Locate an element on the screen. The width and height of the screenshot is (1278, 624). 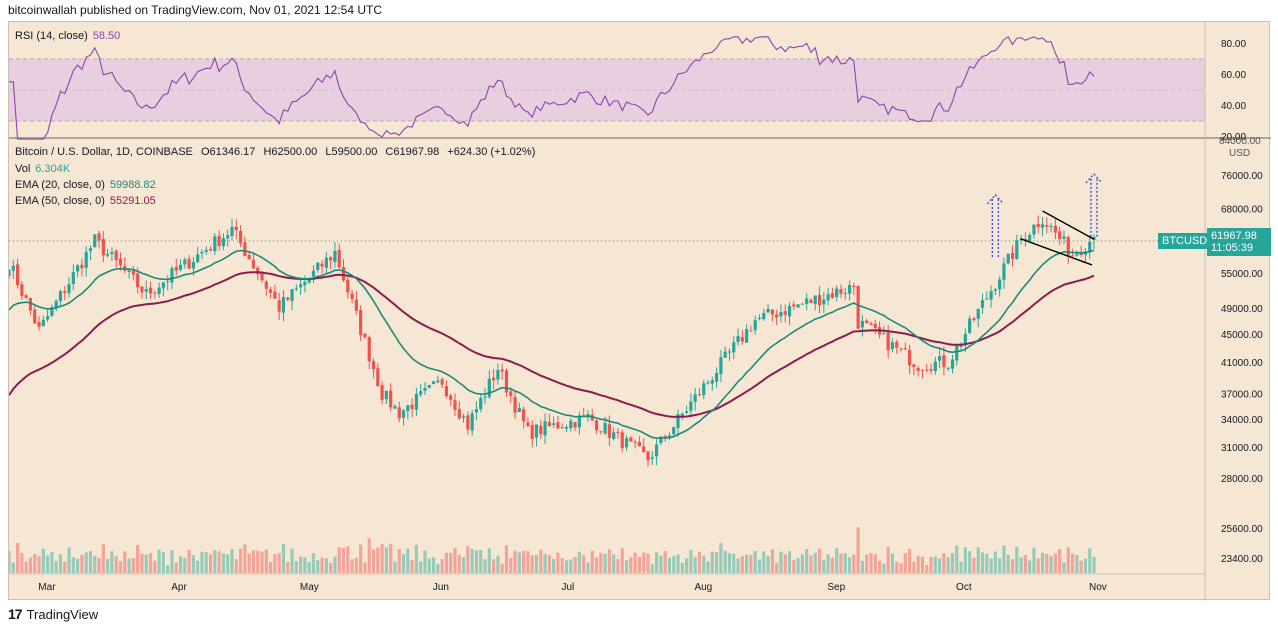
channel-upper-line is located at coordinates (1068, 225).